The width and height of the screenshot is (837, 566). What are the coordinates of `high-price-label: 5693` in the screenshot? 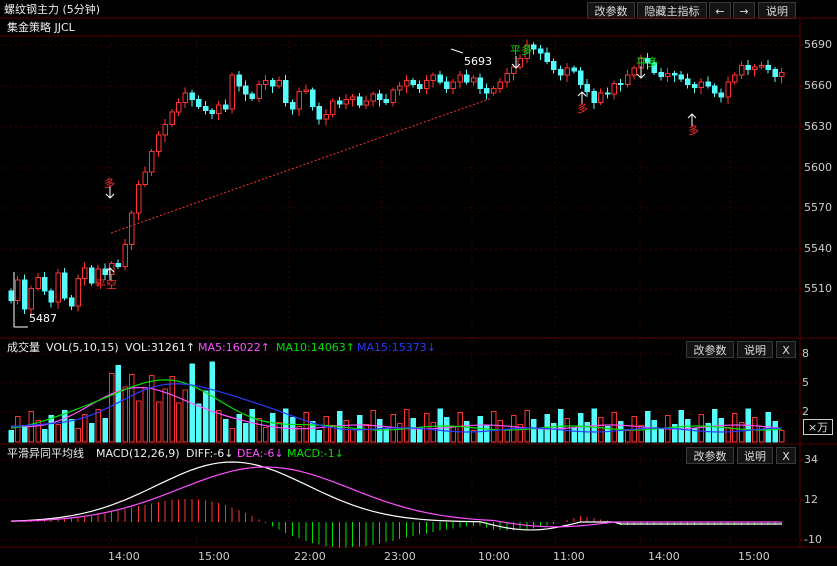 It's located at (478, 61).